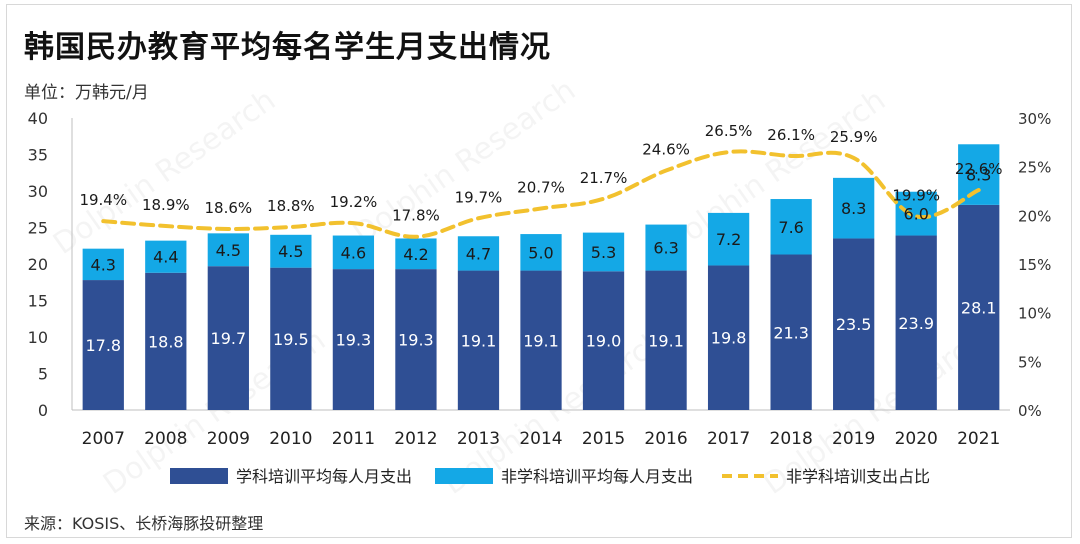 The height and width of the screenshot is (544, 1080). Describe the element at coordinates (38, 228) in the screenshot. I see `y-left-tick-label: 25` at that location.